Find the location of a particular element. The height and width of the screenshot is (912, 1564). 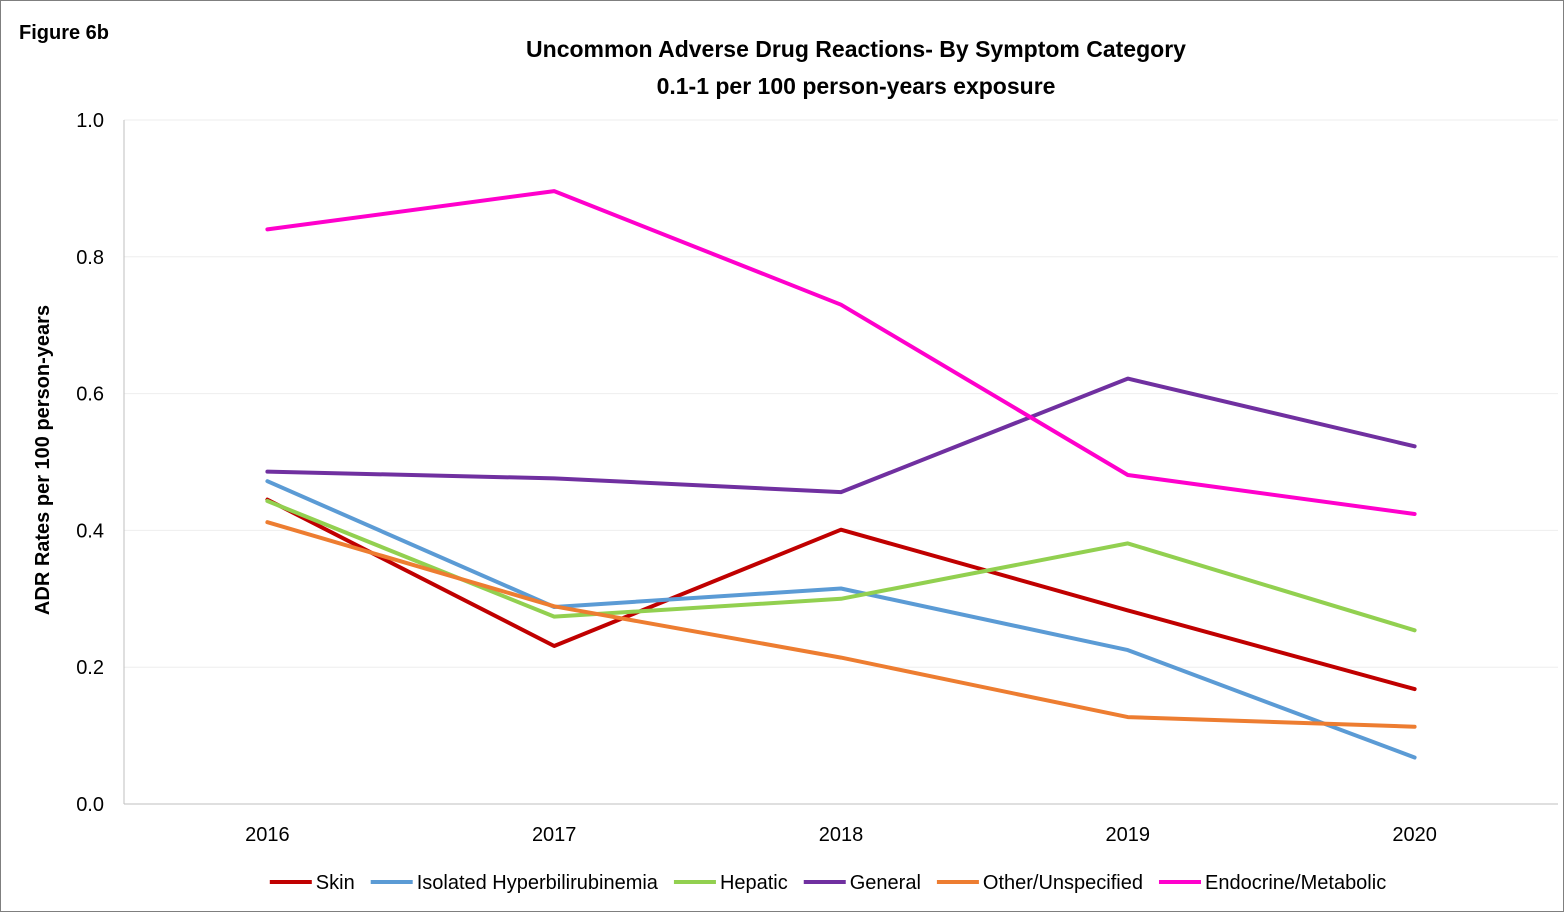

series-line-hepatic is located at coordinates (841, 566).